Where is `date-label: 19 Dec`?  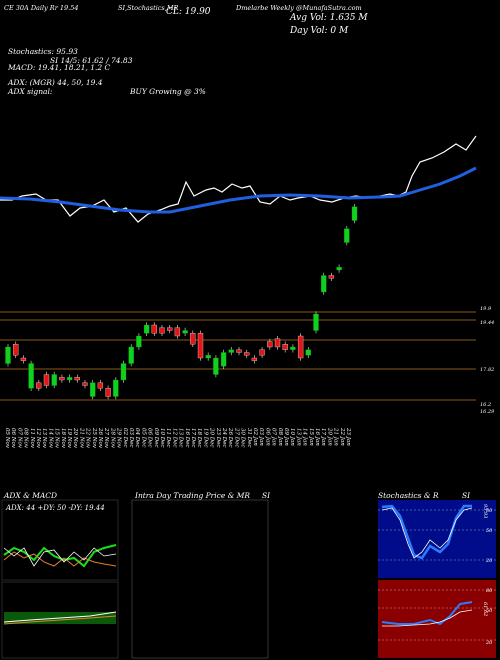 date-label: 19 Dec is located at coordinates (205, 438).